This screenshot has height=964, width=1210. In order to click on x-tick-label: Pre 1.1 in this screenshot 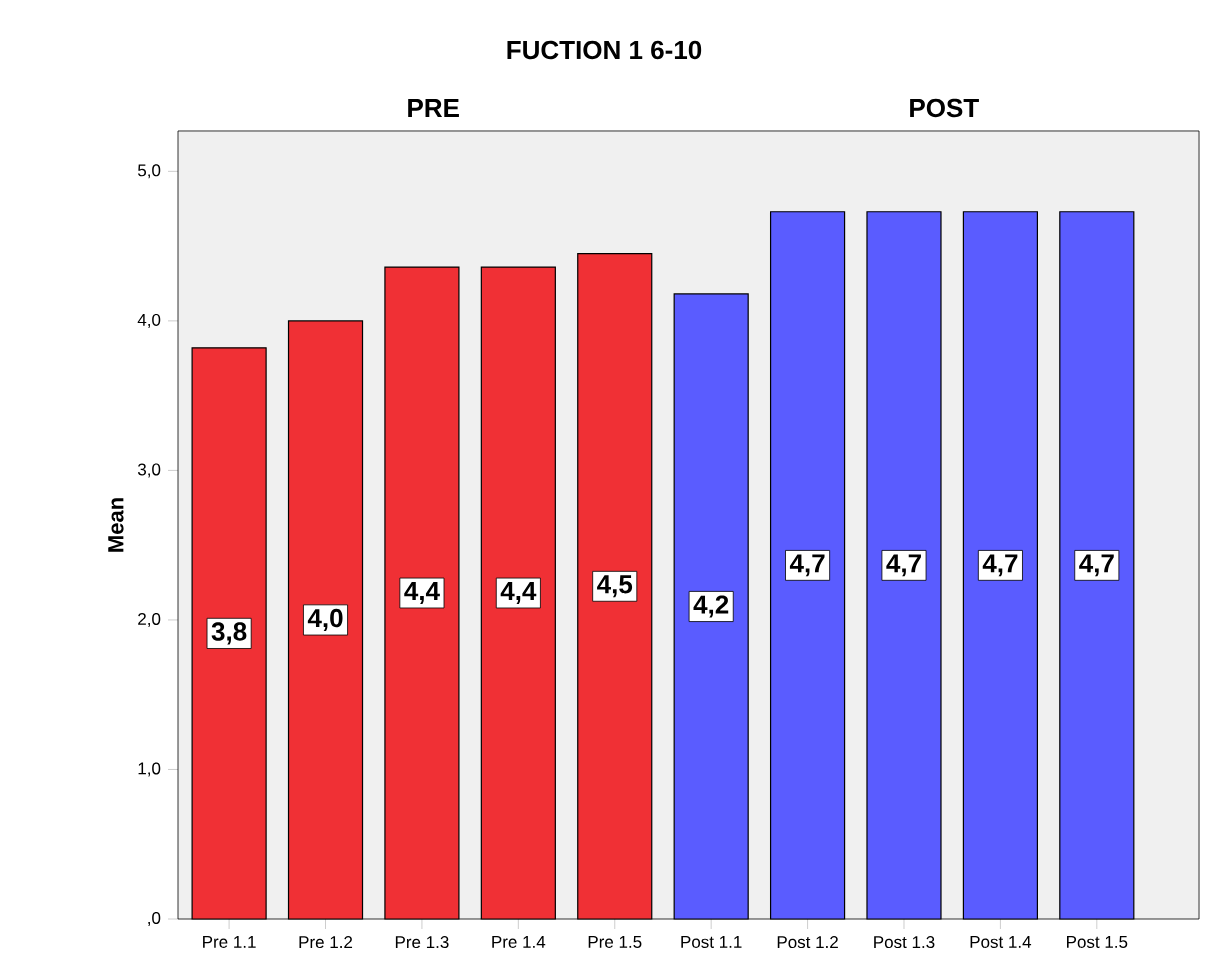, I will do `click(229, 942)`.